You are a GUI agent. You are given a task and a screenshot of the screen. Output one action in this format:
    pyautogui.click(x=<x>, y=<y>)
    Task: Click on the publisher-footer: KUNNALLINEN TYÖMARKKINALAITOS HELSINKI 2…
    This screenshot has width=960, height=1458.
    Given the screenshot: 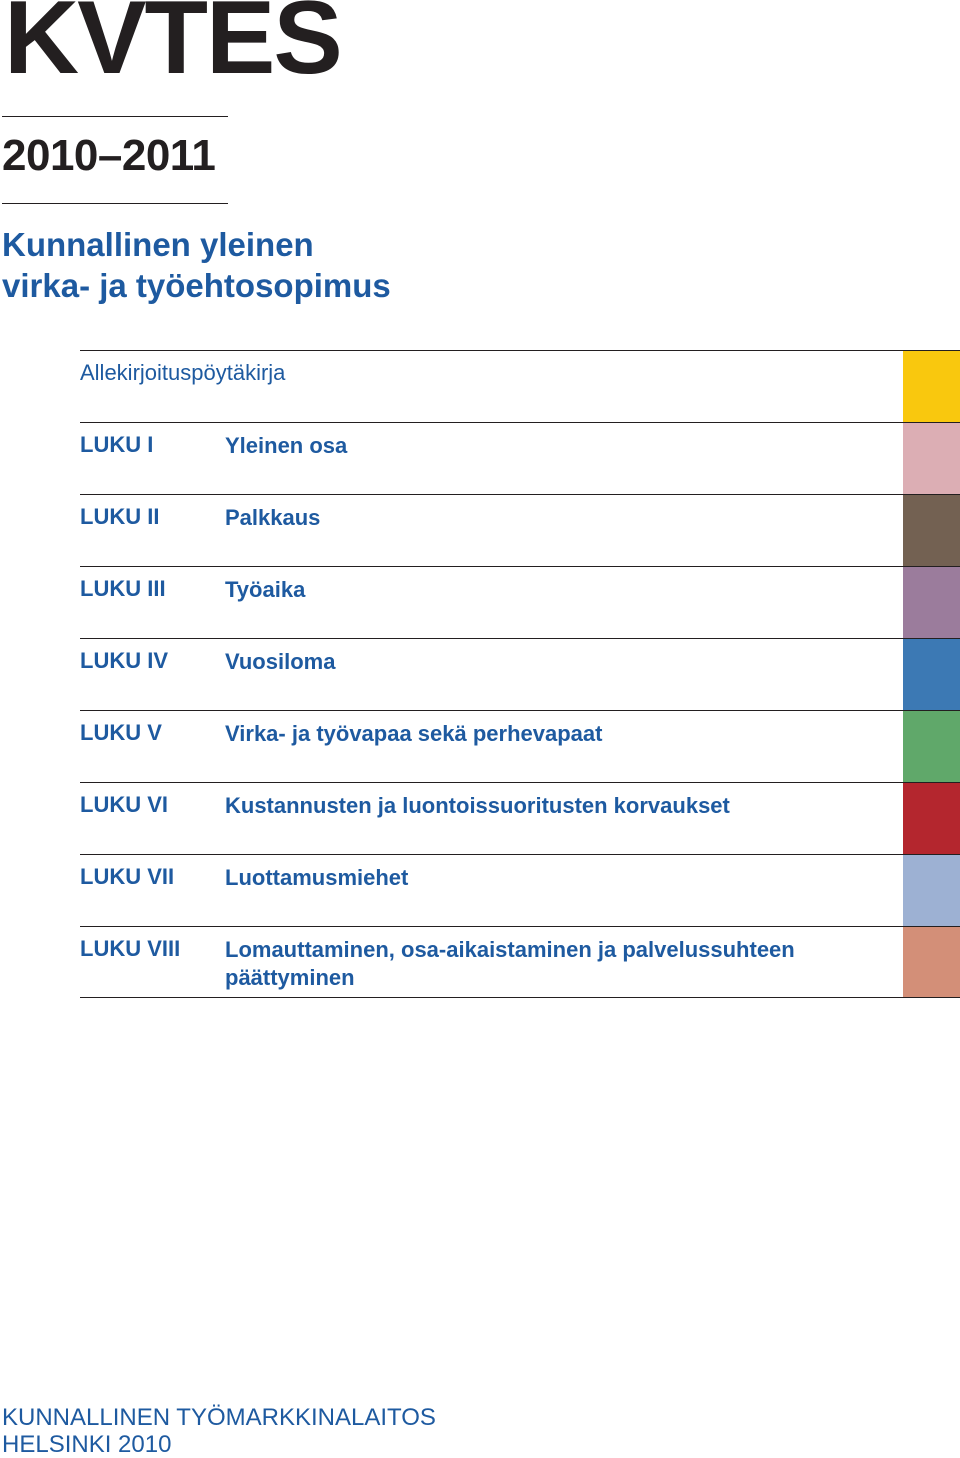 What is the action you would take?
    pyautogui.click(x=219, y=1431)
    